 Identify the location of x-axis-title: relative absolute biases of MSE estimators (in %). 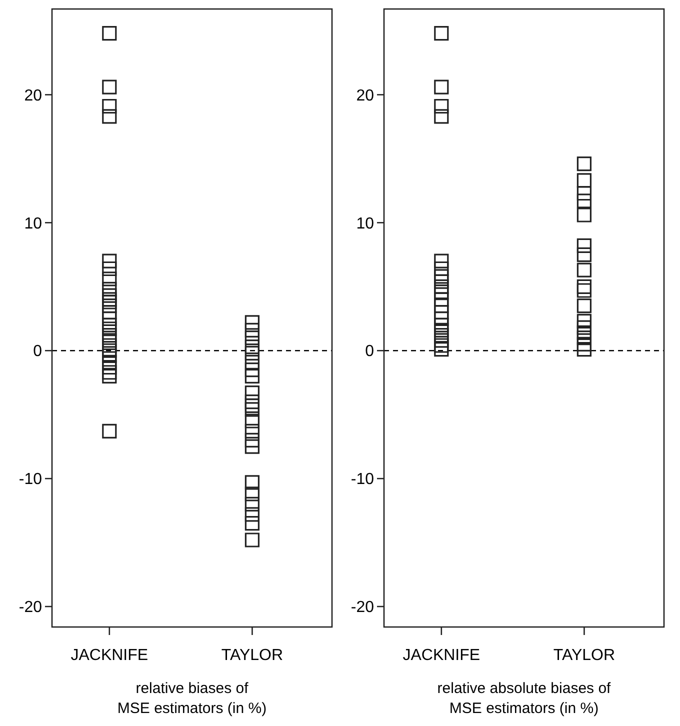
(524, 698).